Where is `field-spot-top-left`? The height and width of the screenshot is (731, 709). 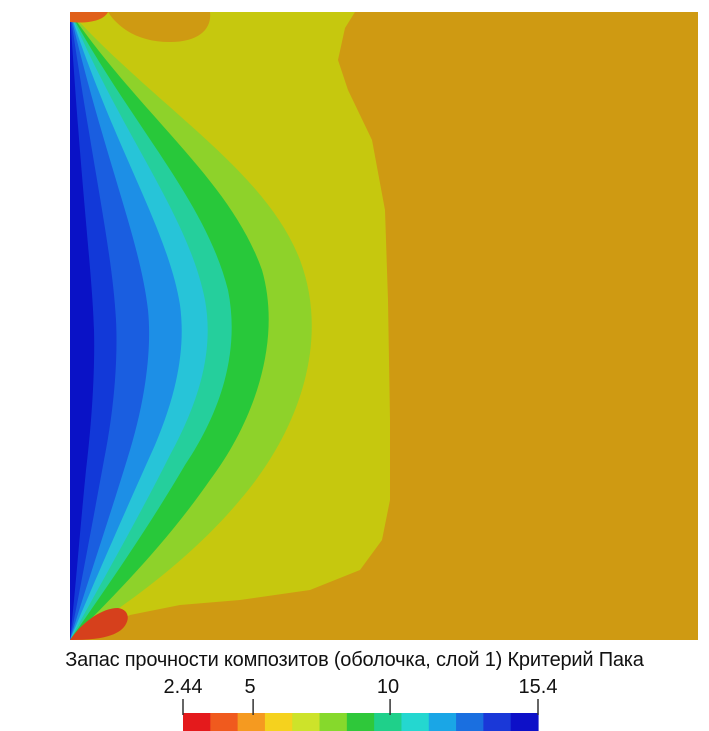
field-spot-top-left is located at coordinates (89, 17).